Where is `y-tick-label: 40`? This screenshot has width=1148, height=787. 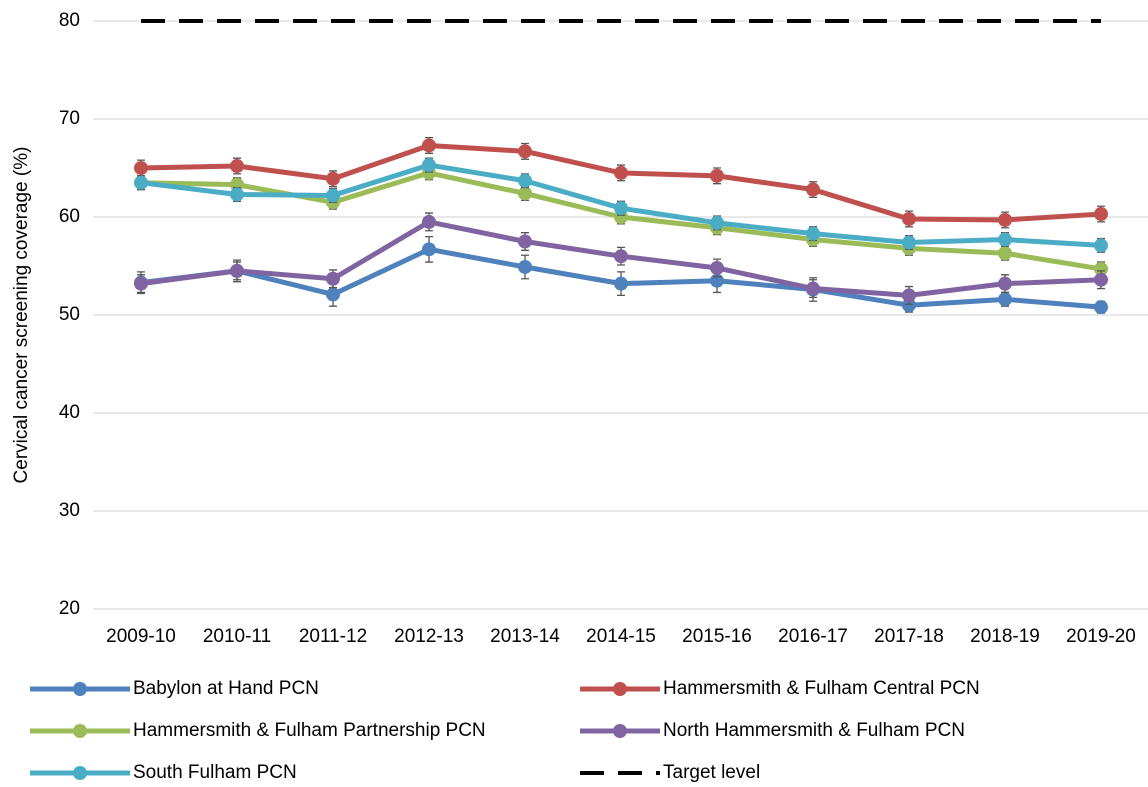
y-tick-label: 40 is located at coordinates (69, 412).